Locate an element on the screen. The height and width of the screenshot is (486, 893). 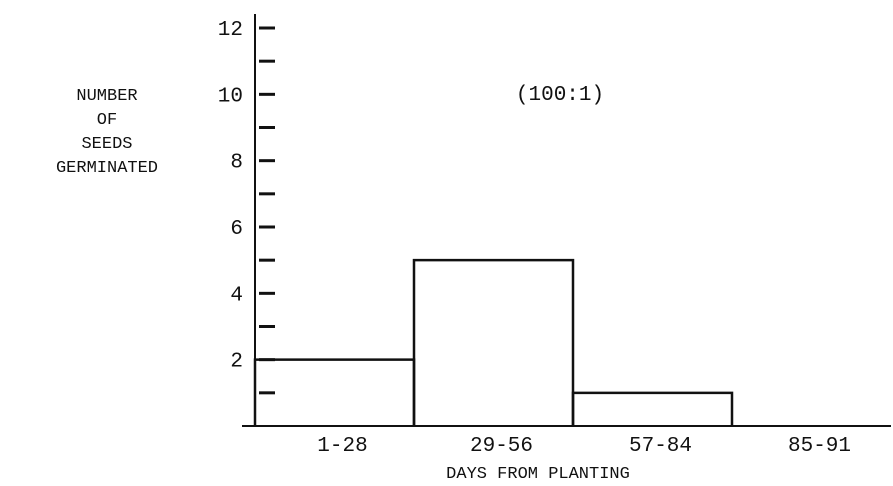
y-tick-label: 4 is located at coordinates (236, 295).